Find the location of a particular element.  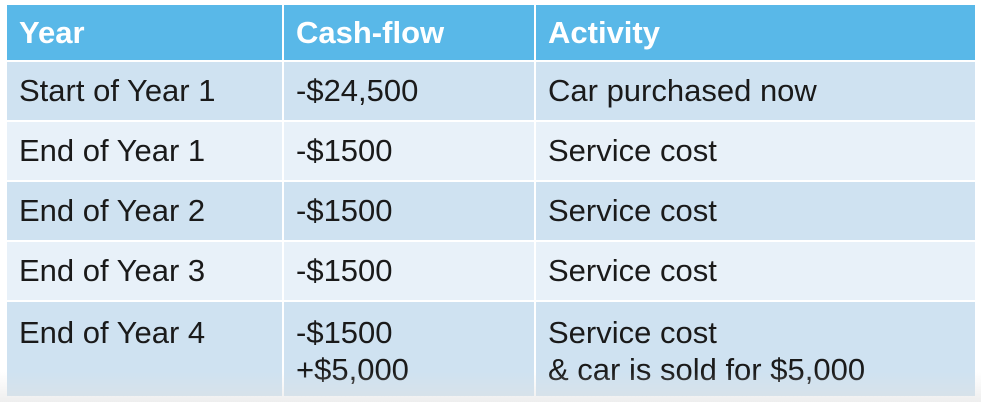

cashflow-line: +$5,000 is located at coordinates (352, 369).